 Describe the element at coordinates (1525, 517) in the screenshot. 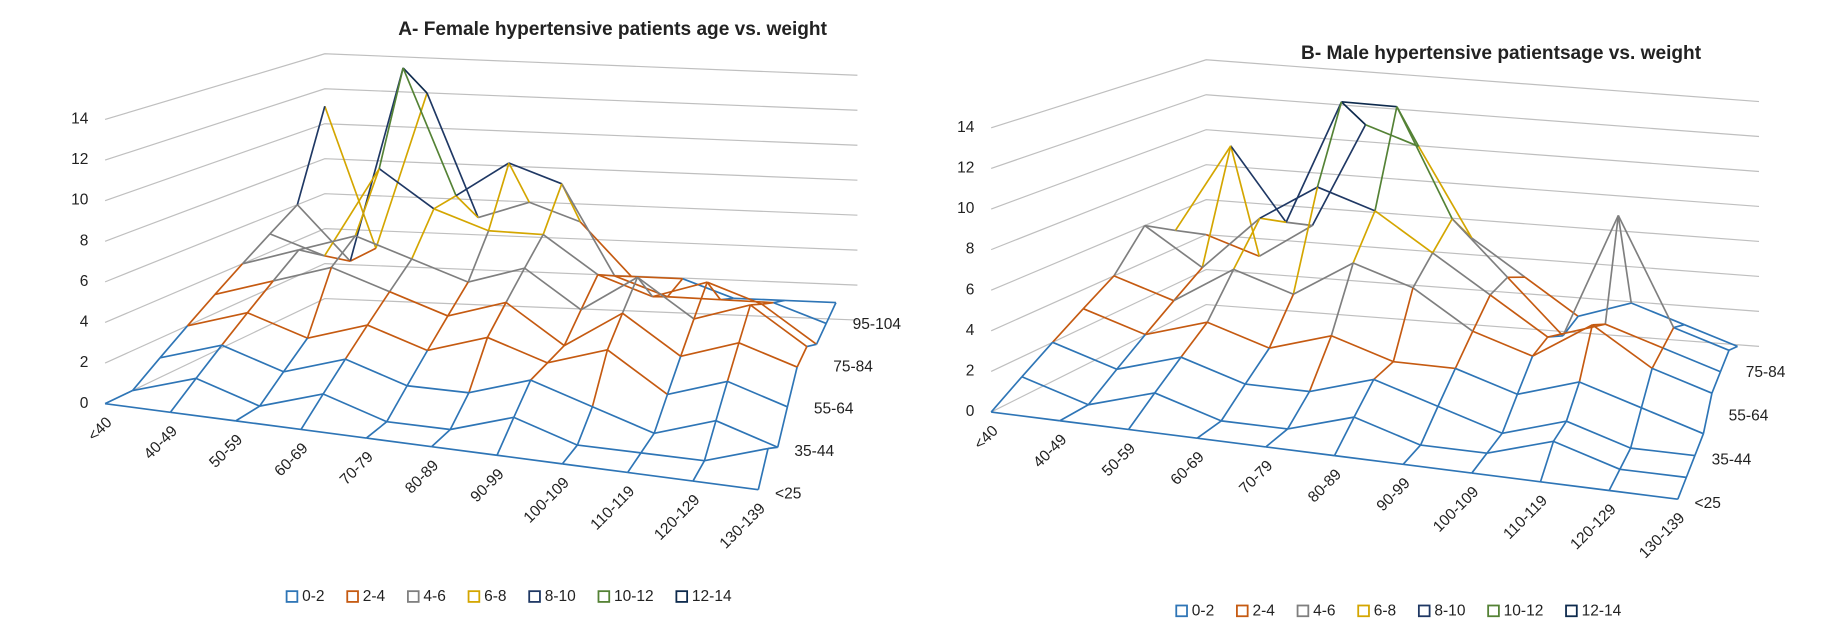

I see `x-tick-label: 110-119` at that location.